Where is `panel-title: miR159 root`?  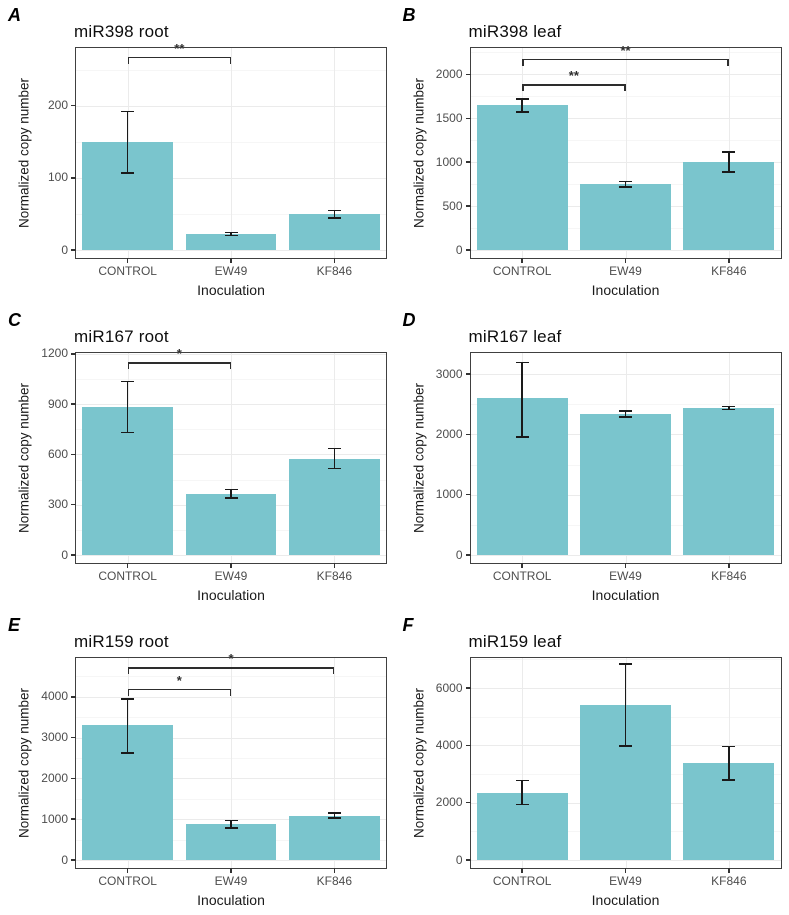
panel-title: miR159 root is located at coordinates (121, 641).